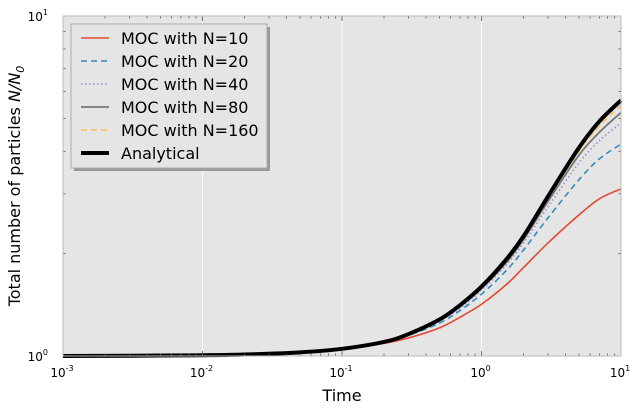 The height and width of the screenshot is (410, 638). I want to click on x-tick-label: 10⁻³, so click(61, 372).